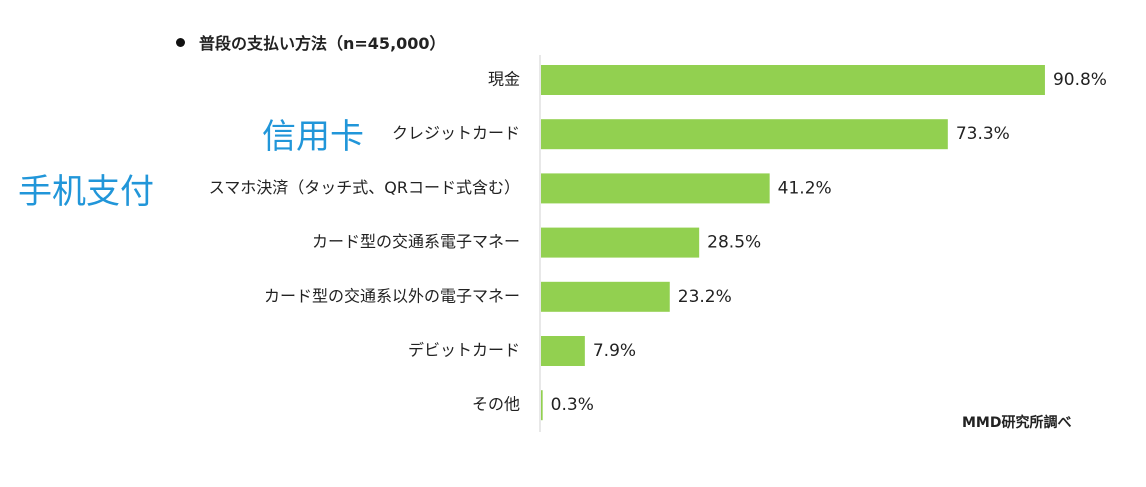 This screenshot has width=1146, height=487. What do you see at coordinates (322, 43) in the screenshot?
I see `chart-title: 普段の支払い方法（n=45,000）` at bounding box center [322, 43].